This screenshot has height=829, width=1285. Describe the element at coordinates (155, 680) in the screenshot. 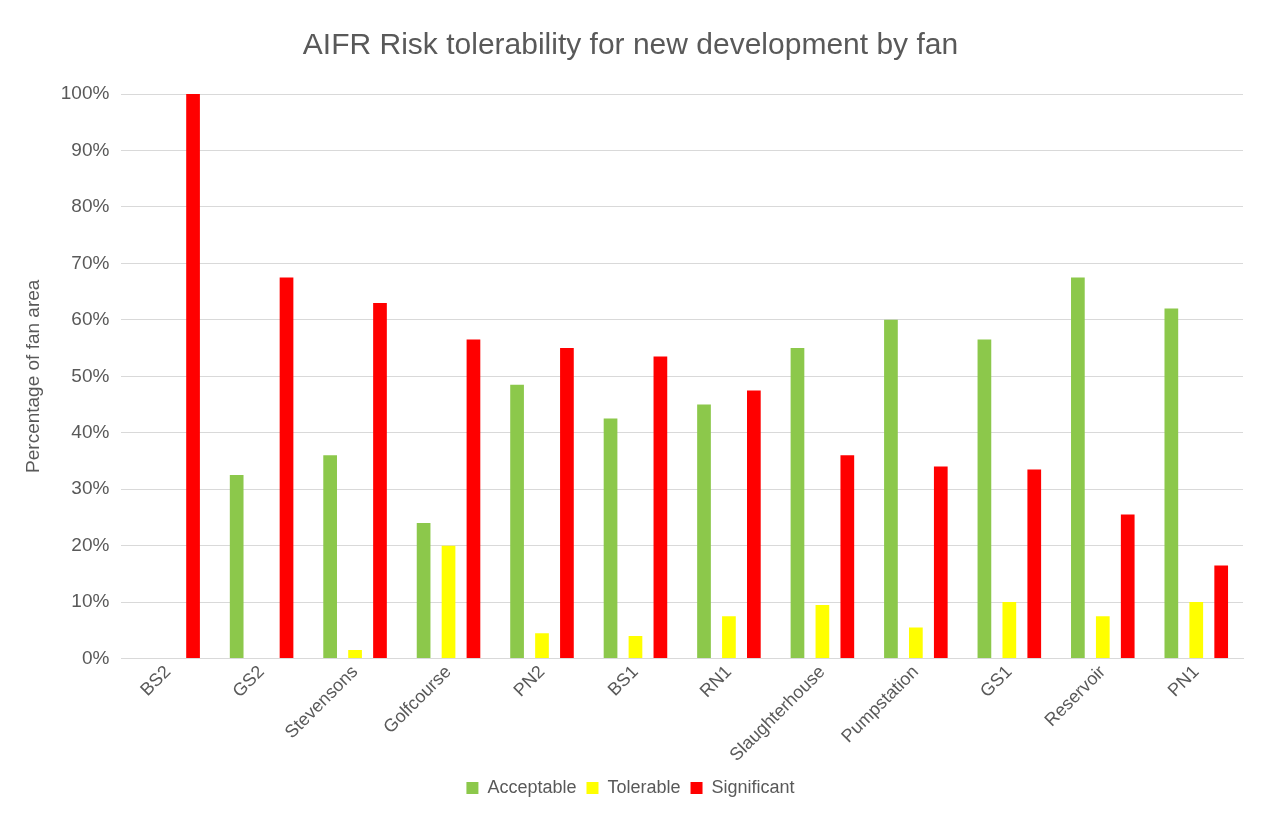

I see `x-tick-label: BS2` at that location.